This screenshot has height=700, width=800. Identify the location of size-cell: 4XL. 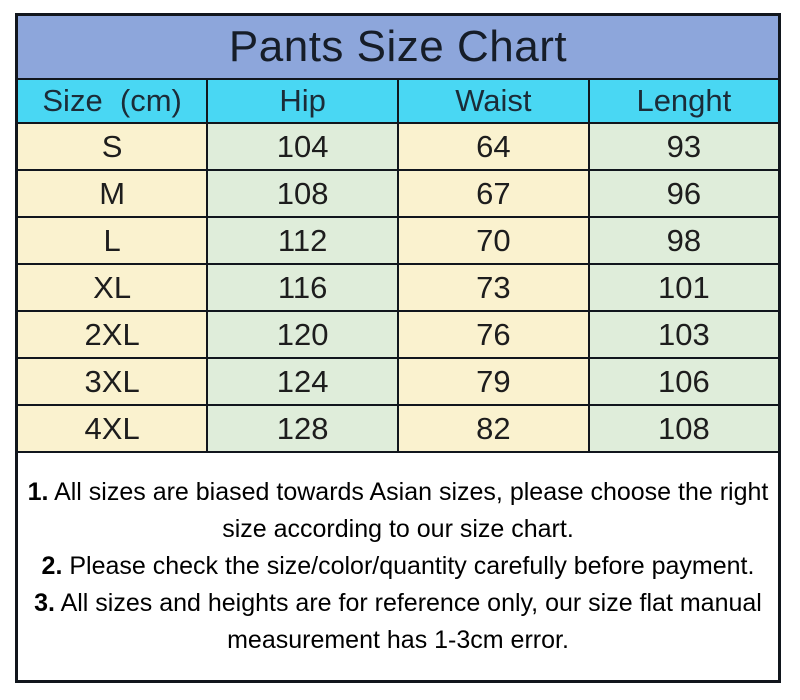
(112, 428).